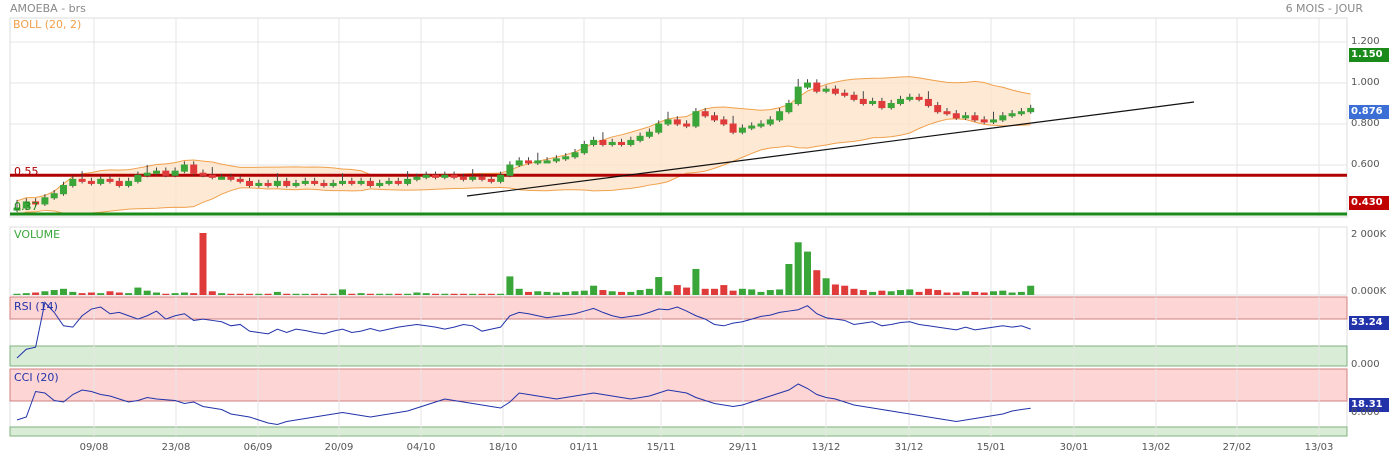  I want to click on rsi-line, so click(523, 330).